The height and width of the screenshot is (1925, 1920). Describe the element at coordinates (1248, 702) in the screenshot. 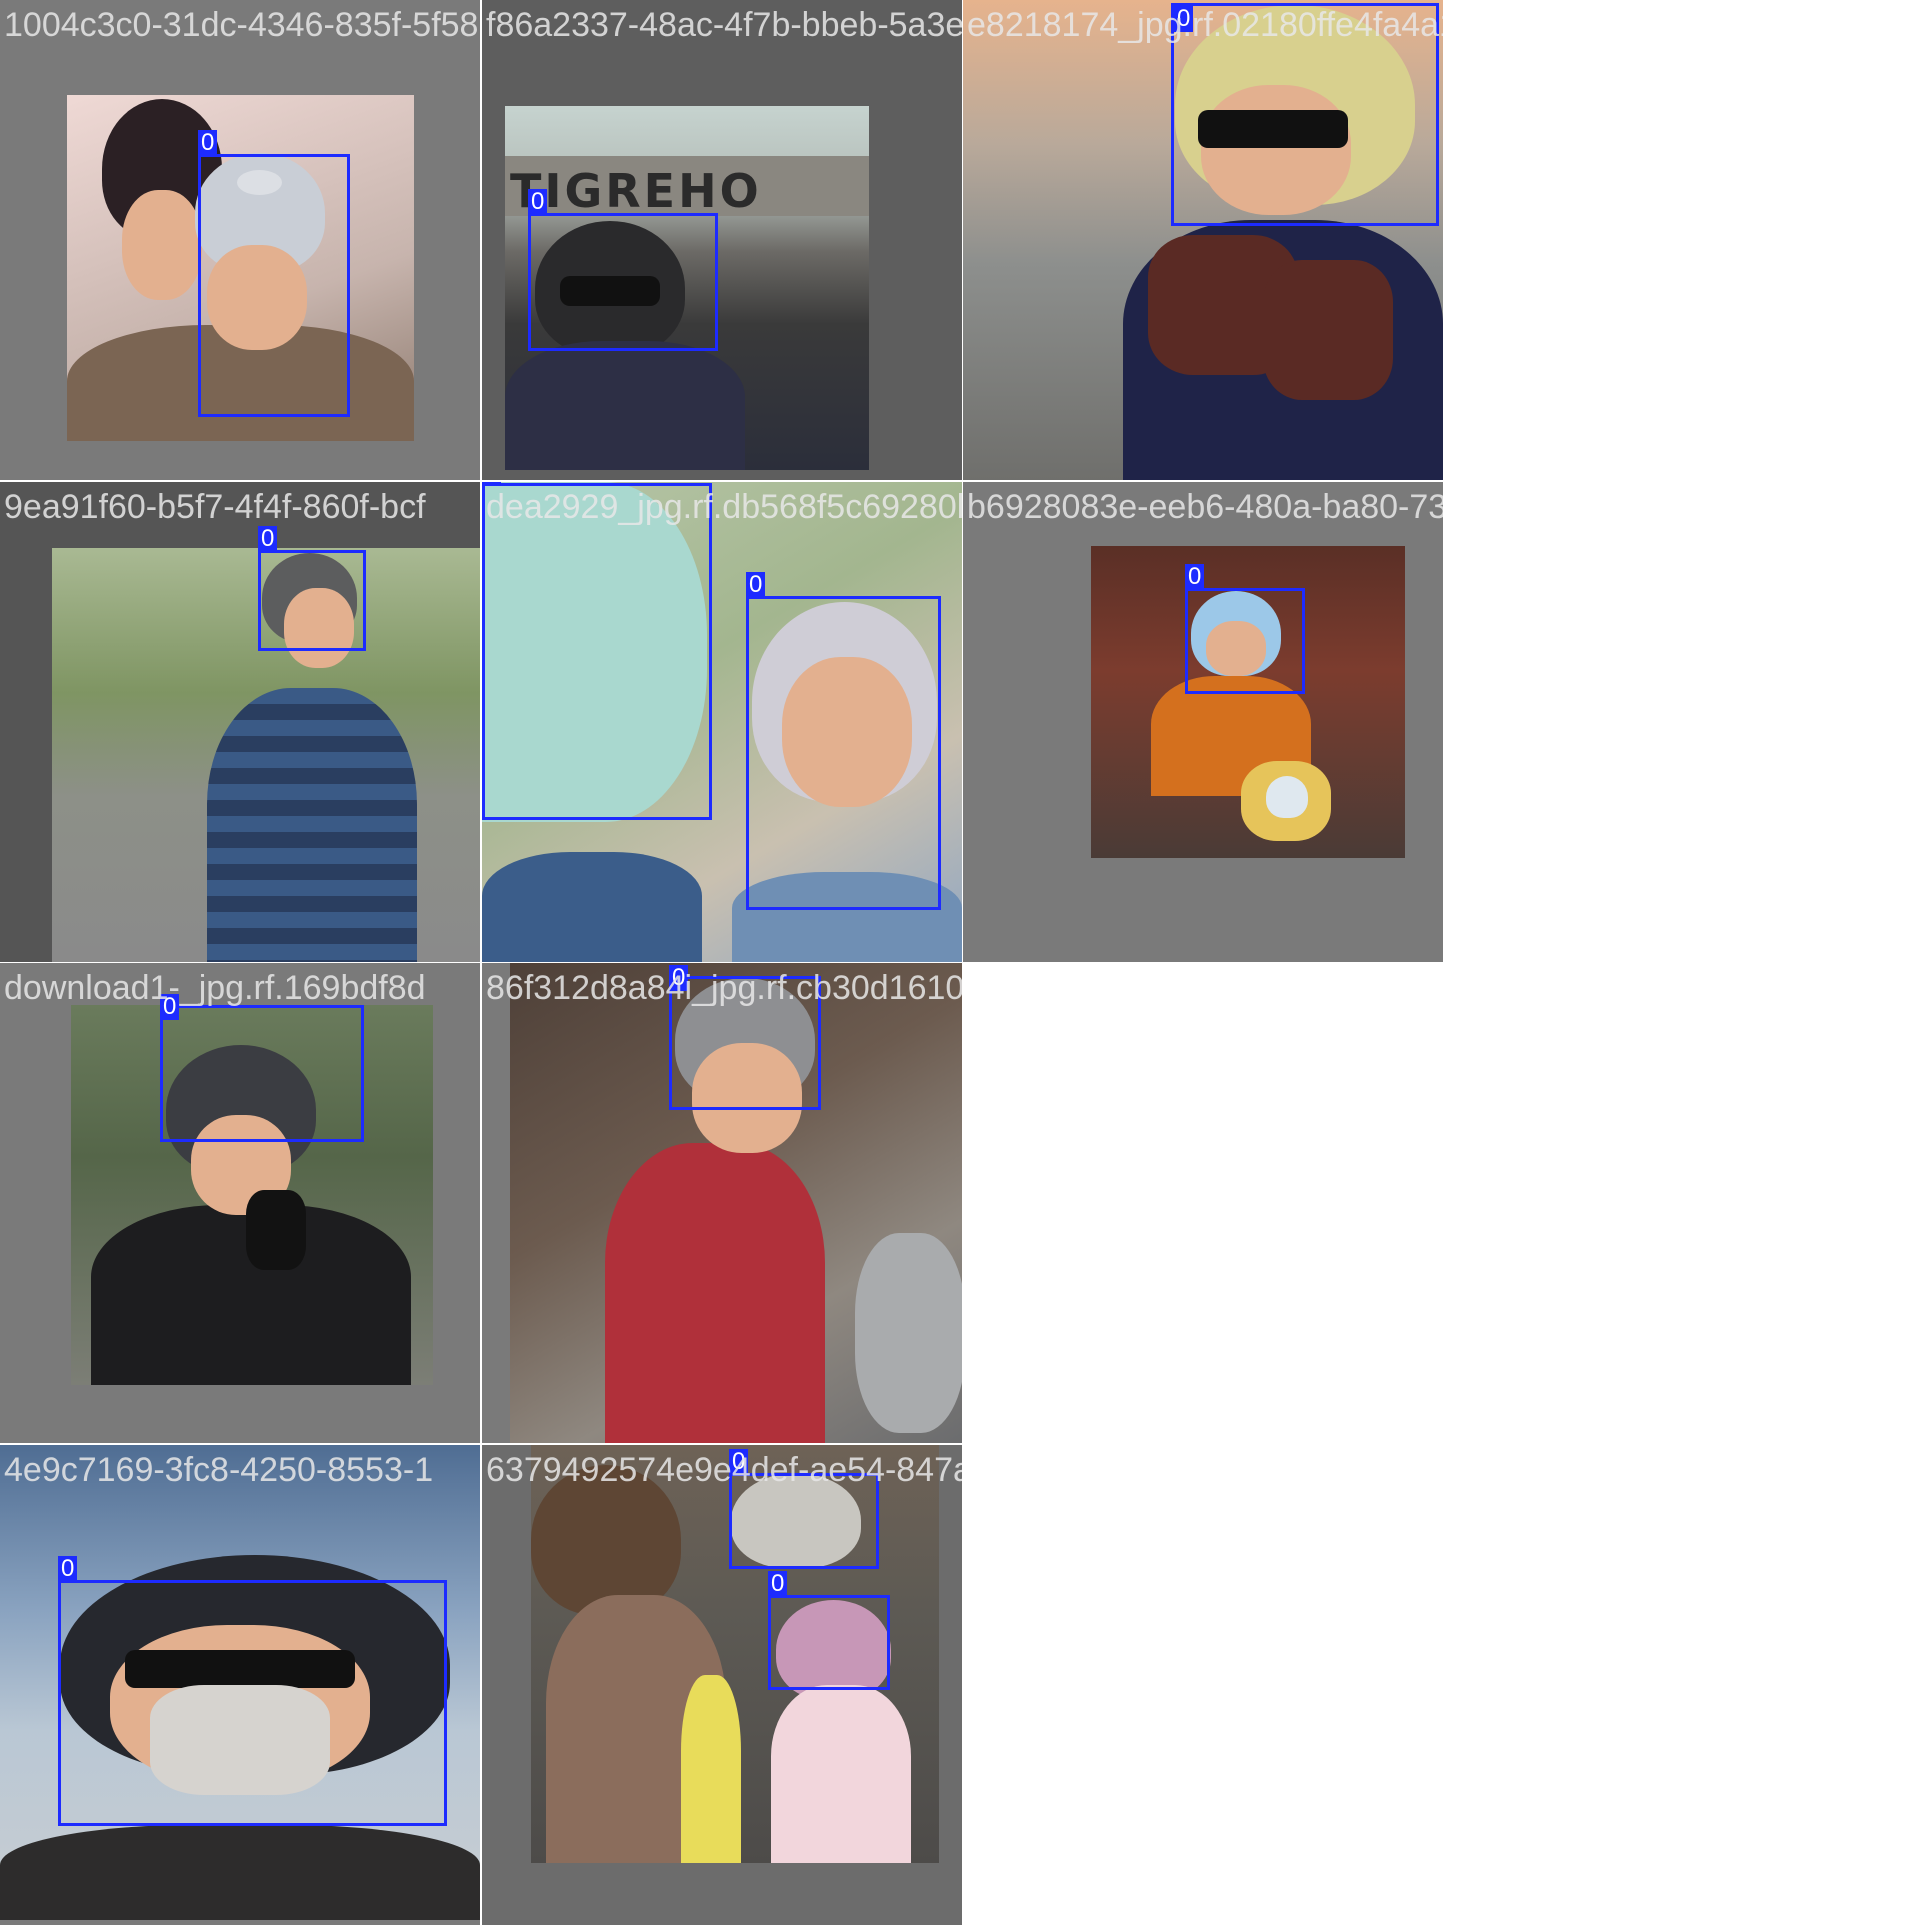

I see `tile-6-photo` at that location.